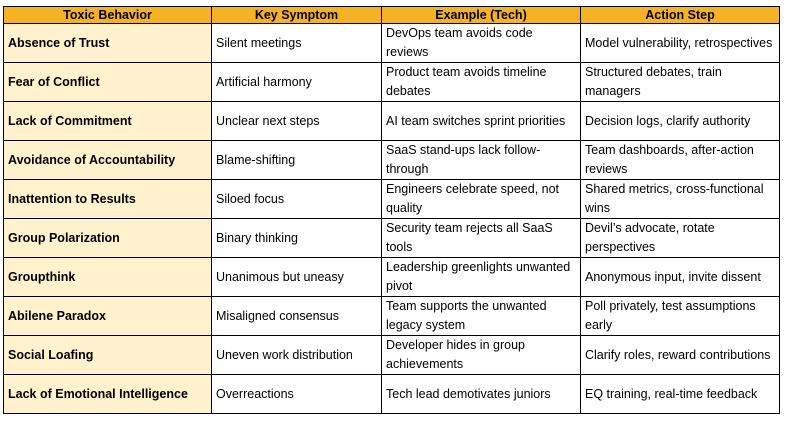 The image size is (787, 439). Describe the element at coordinates (296, 316) in the screenshot. I see `symptom-cell: Misaligned consensus` at that location.